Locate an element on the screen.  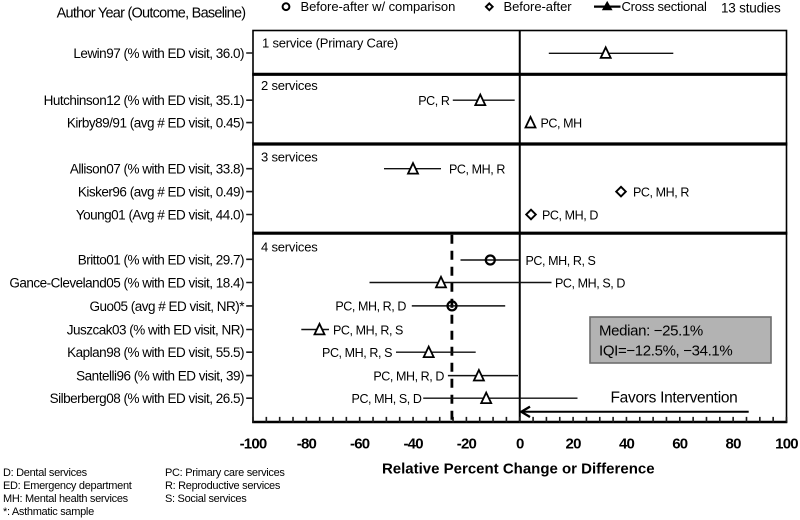
svg-text: Favors Intervention is located at coordinates (674, 398).